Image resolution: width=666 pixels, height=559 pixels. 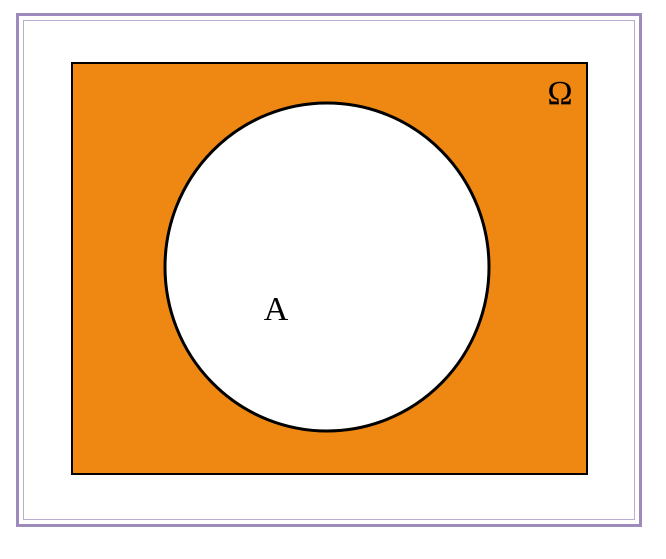 What do you see at coordinates (276, 309) in the screenshot?
I see `set-a-label: A` at bounding box center [276, 309].